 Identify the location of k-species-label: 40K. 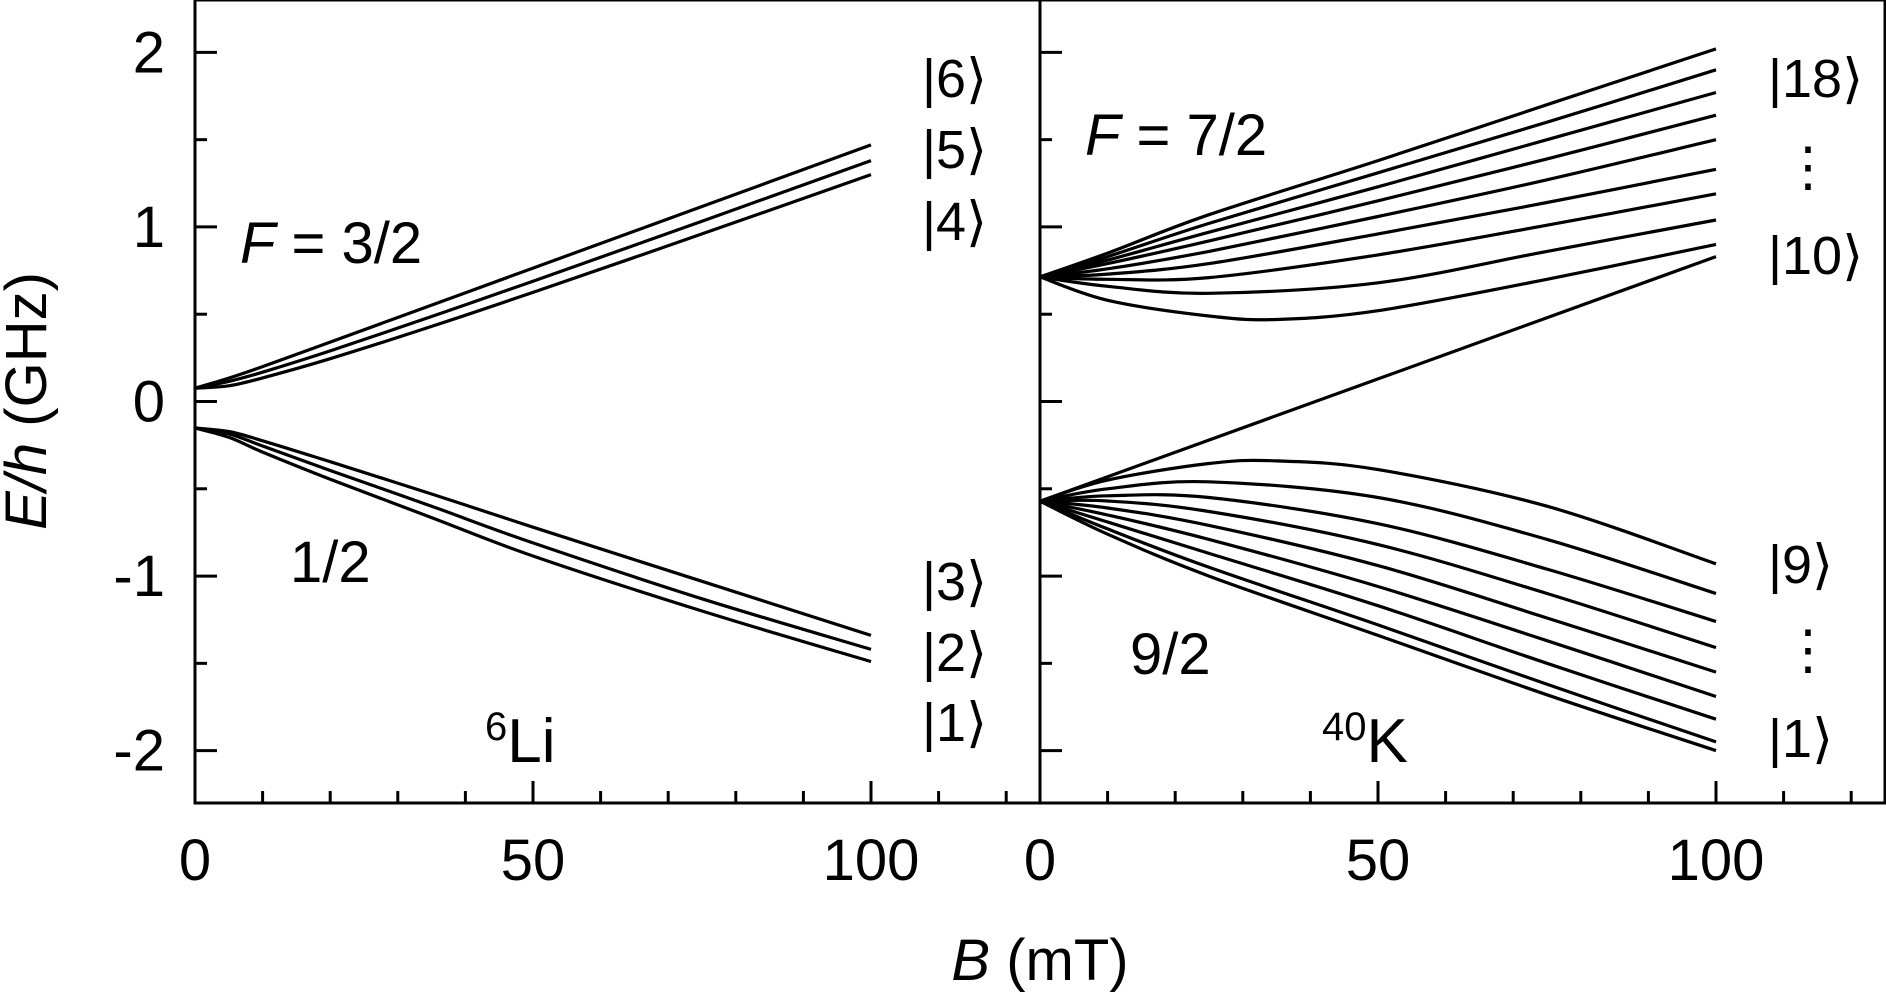
(1365, 740).